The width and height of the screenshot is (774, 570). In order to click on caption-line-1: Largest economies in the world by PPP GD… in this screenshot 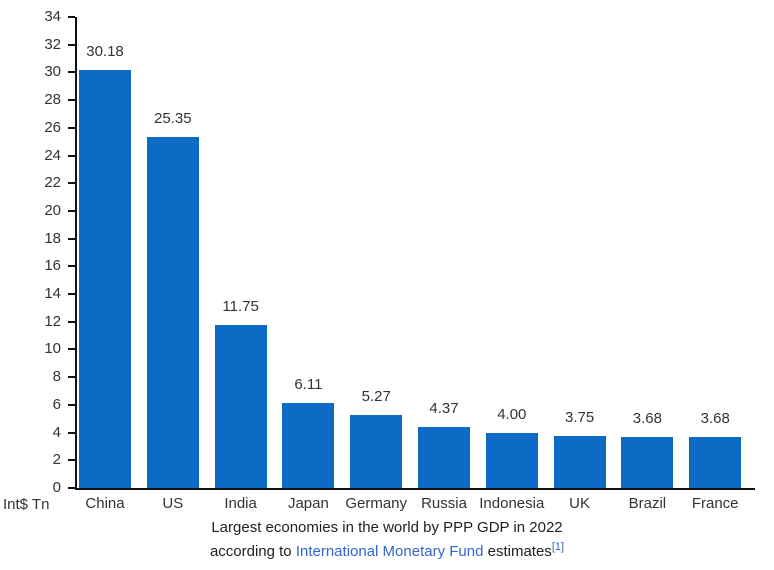, I will do `click(387, 527)`.